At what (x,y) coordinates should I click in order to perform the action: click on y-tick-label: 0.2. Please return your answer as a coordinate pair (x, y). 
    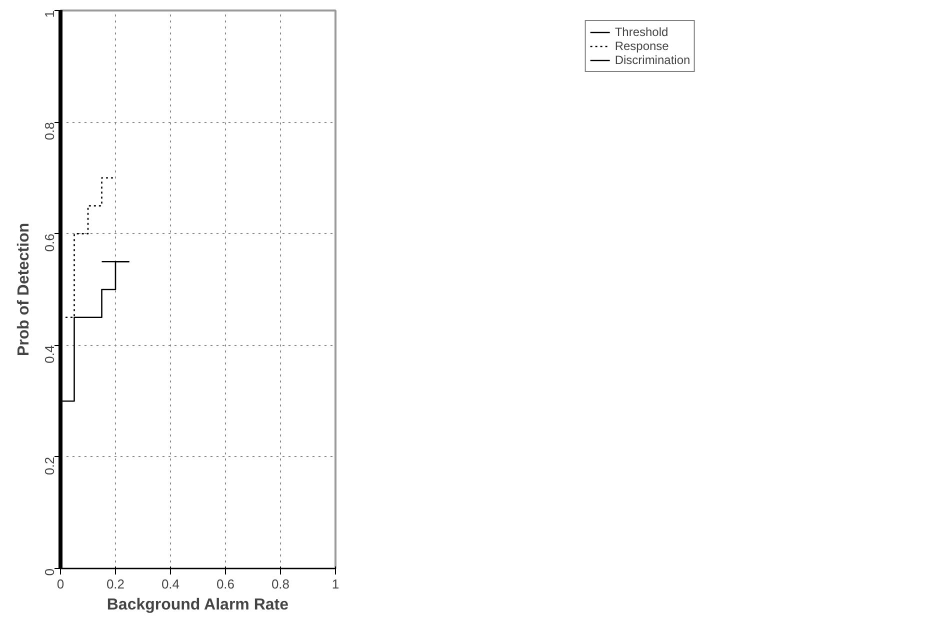
    Looking at the image, I should click on (49, 465).